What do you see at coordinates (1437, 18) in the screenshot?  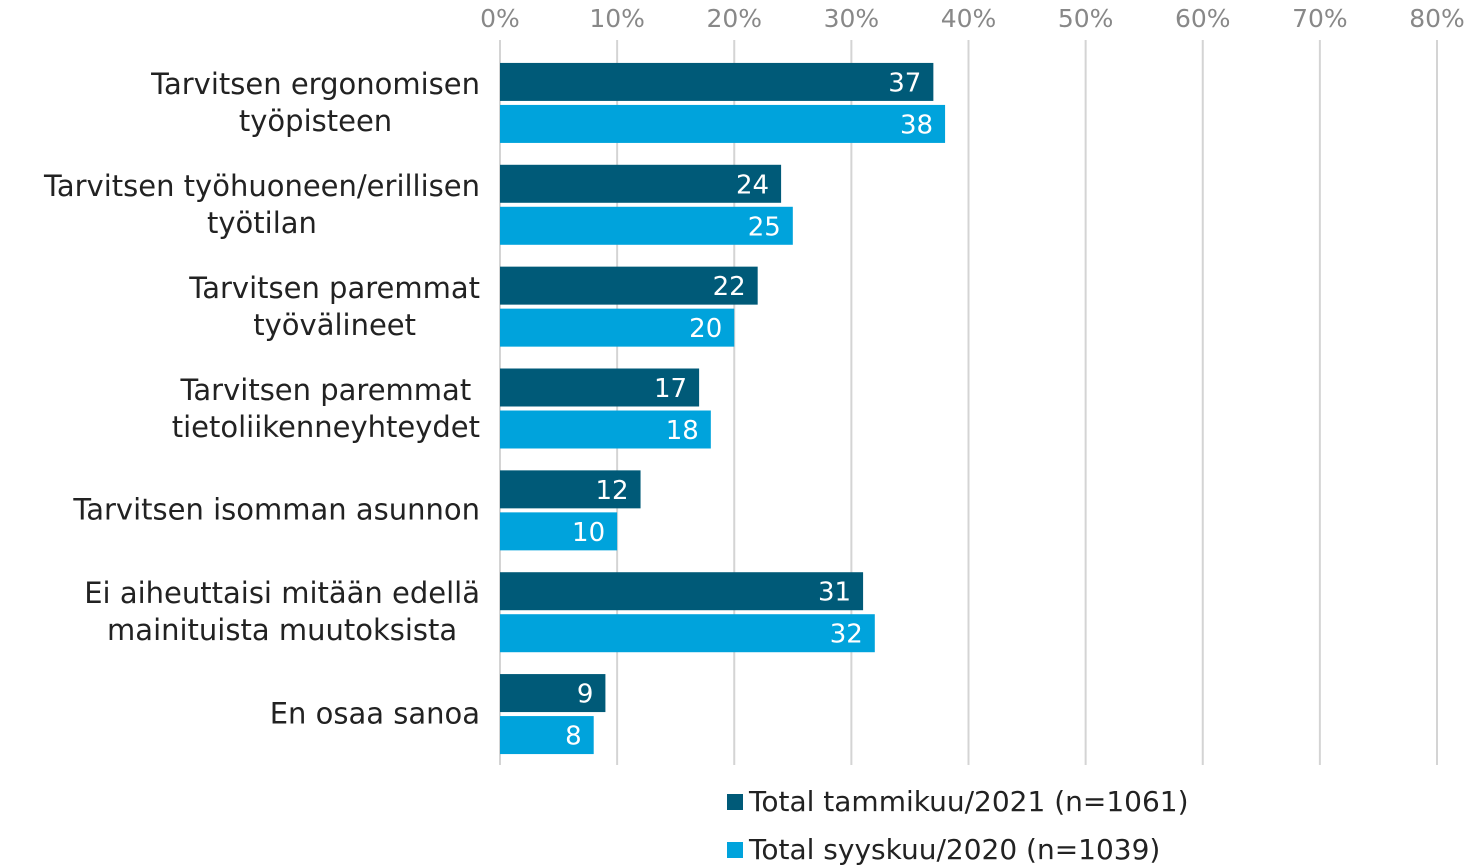 I see `x-tick-label: 80%` at bounding box center [1437, 18].